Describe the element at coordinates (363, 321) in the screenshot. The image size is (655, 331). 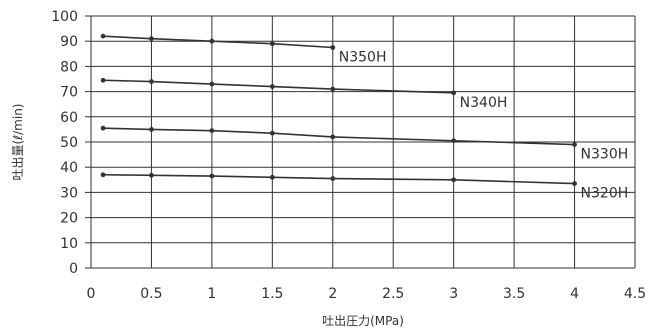
I see `x-axis-title: 吐出圧力(MPa)` at that location.